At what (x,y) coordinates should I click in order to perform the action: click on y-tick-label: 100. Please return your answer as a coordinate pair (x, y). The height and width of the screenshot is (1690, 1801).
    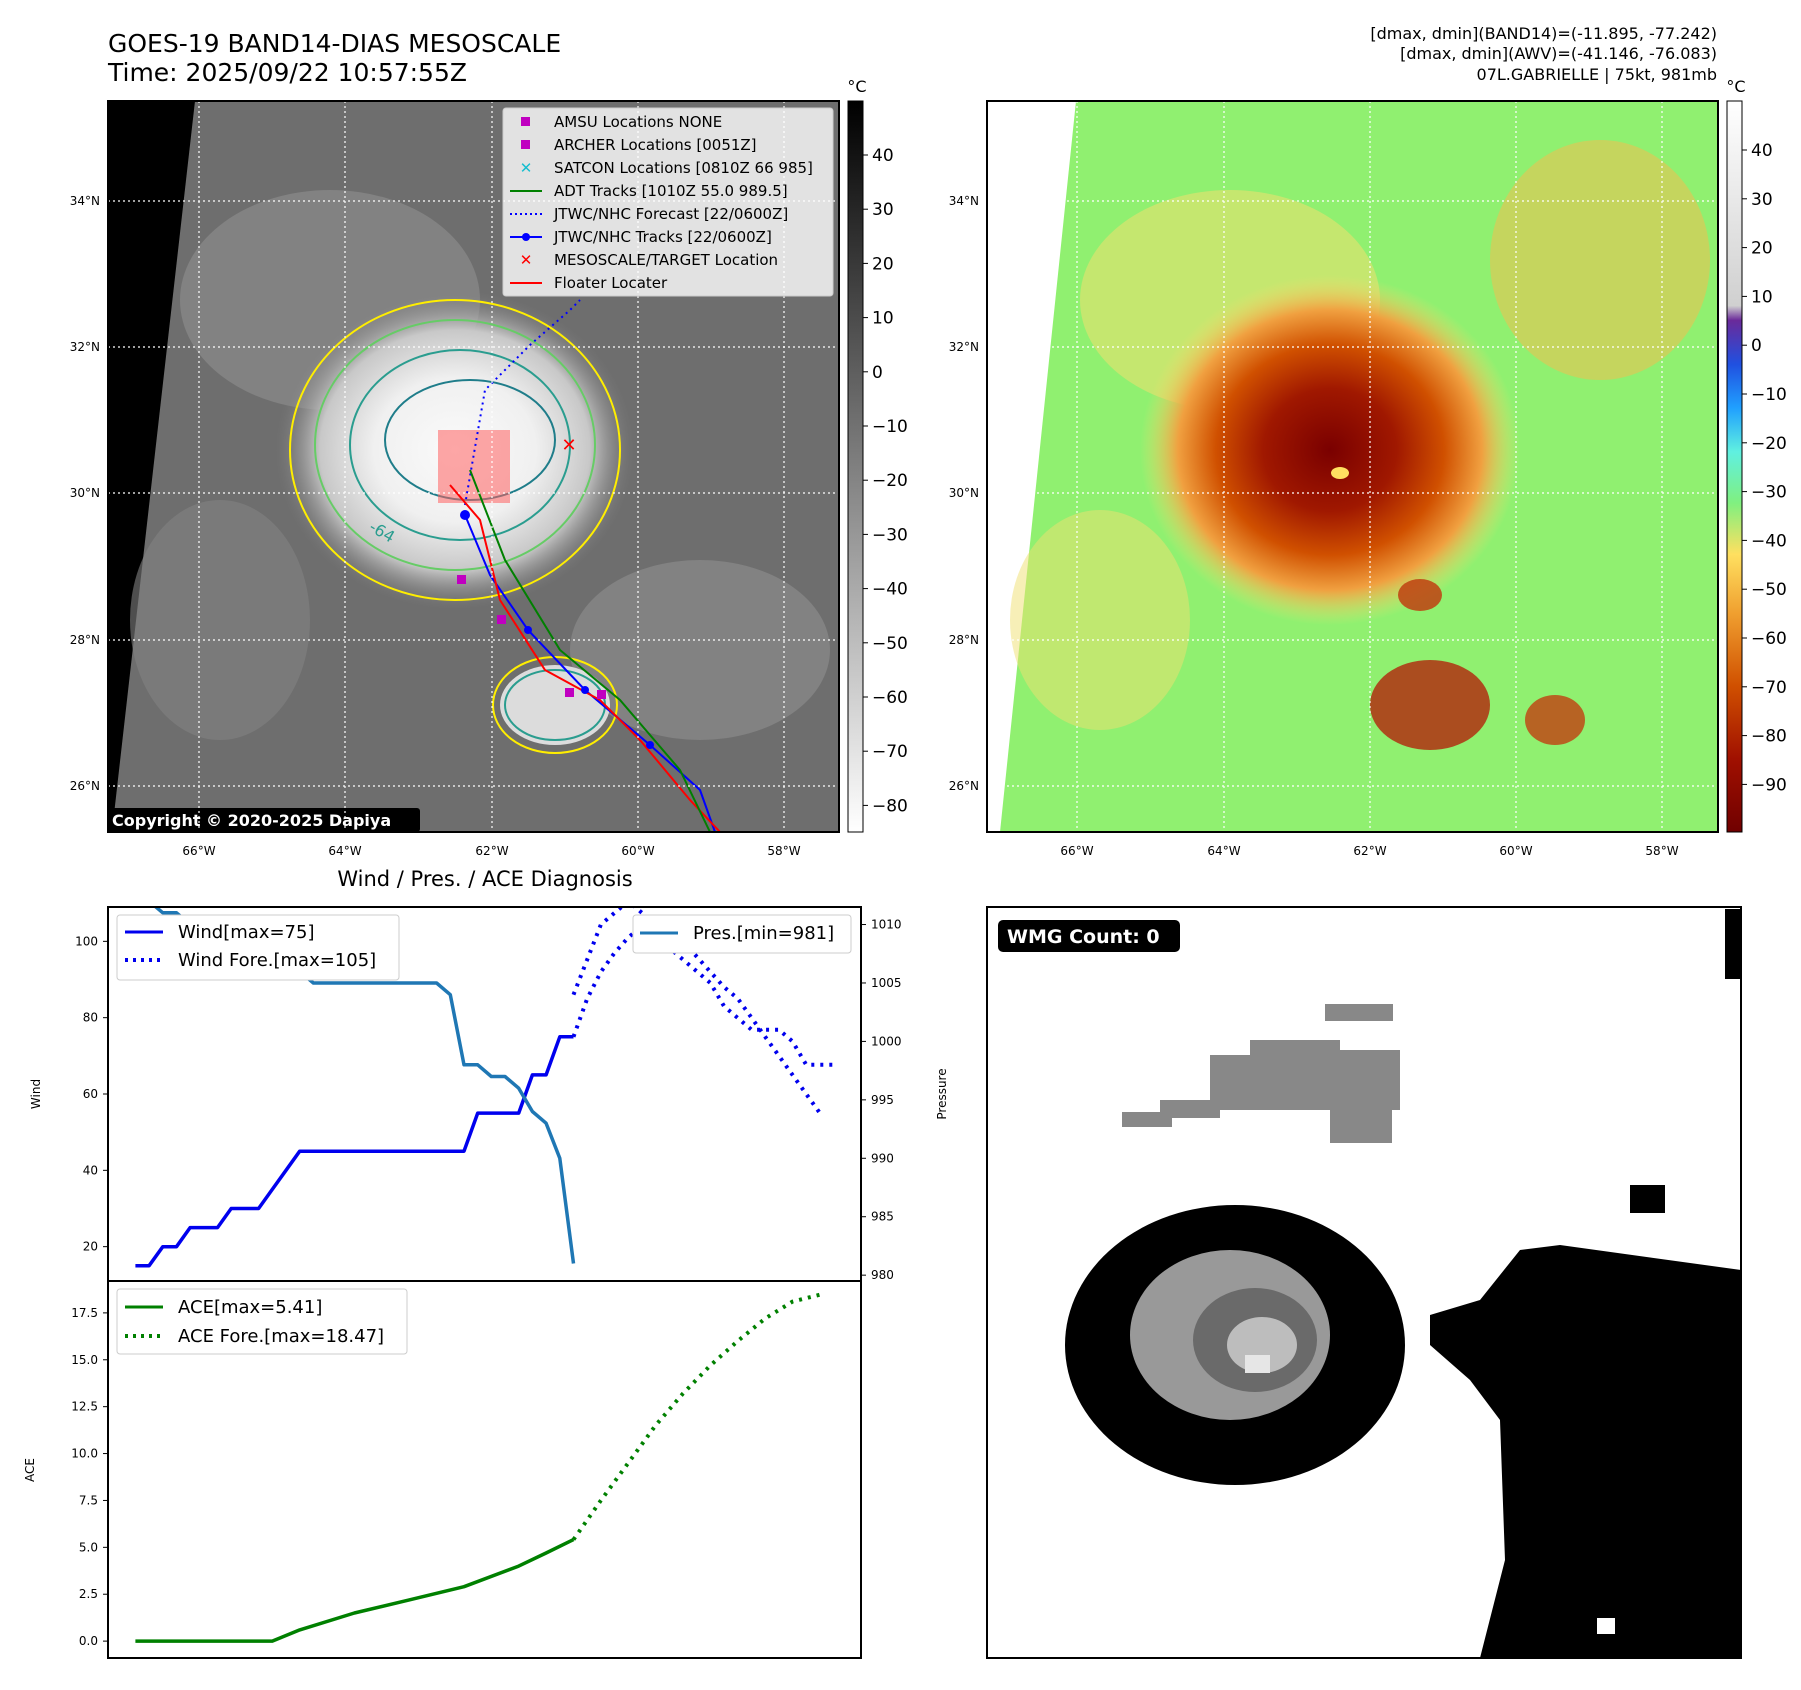
    Looking at the image, I should click on (86, 941).